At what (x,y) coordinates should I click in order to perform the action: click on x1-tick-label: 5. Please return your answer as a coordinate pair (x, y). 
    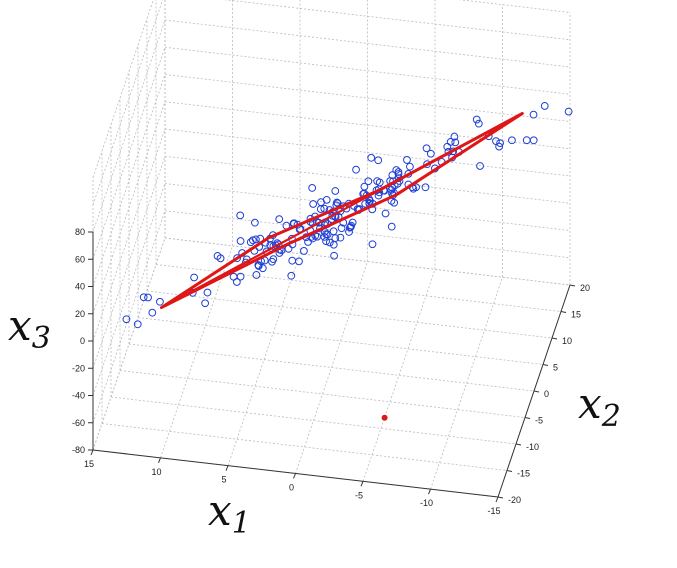
    Looking at the image, I should click on (223, 480).